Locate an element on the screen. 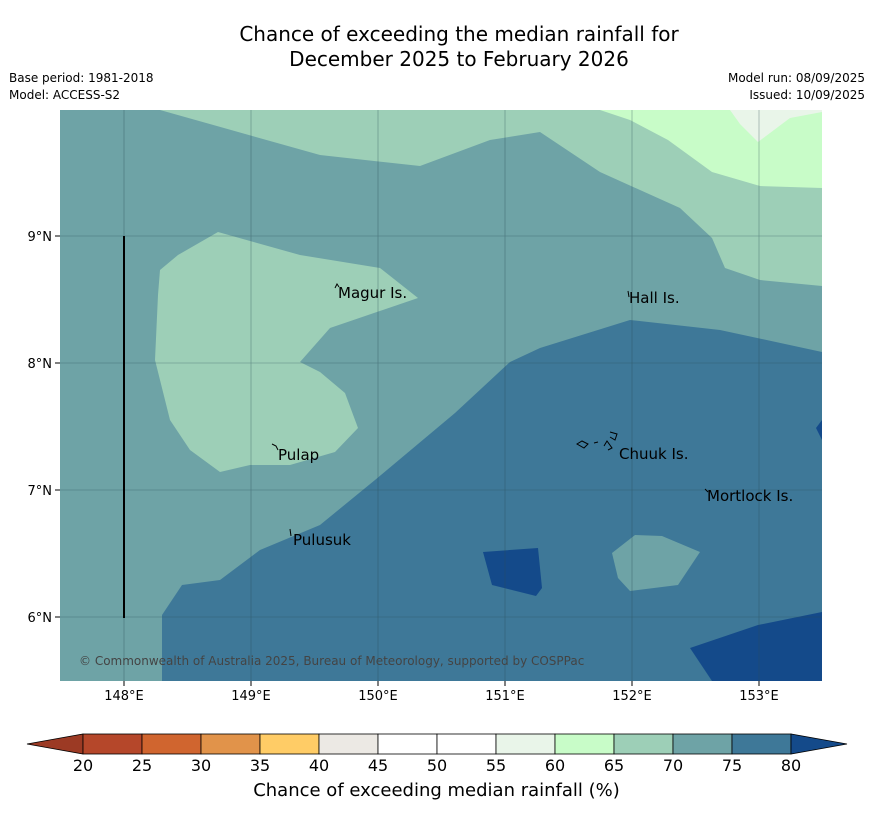 The image size is (873, 816). colorbar: 20 25 30 35 40 45 50 55 60 65 70 75 80 is located at coordinates (437, 754).